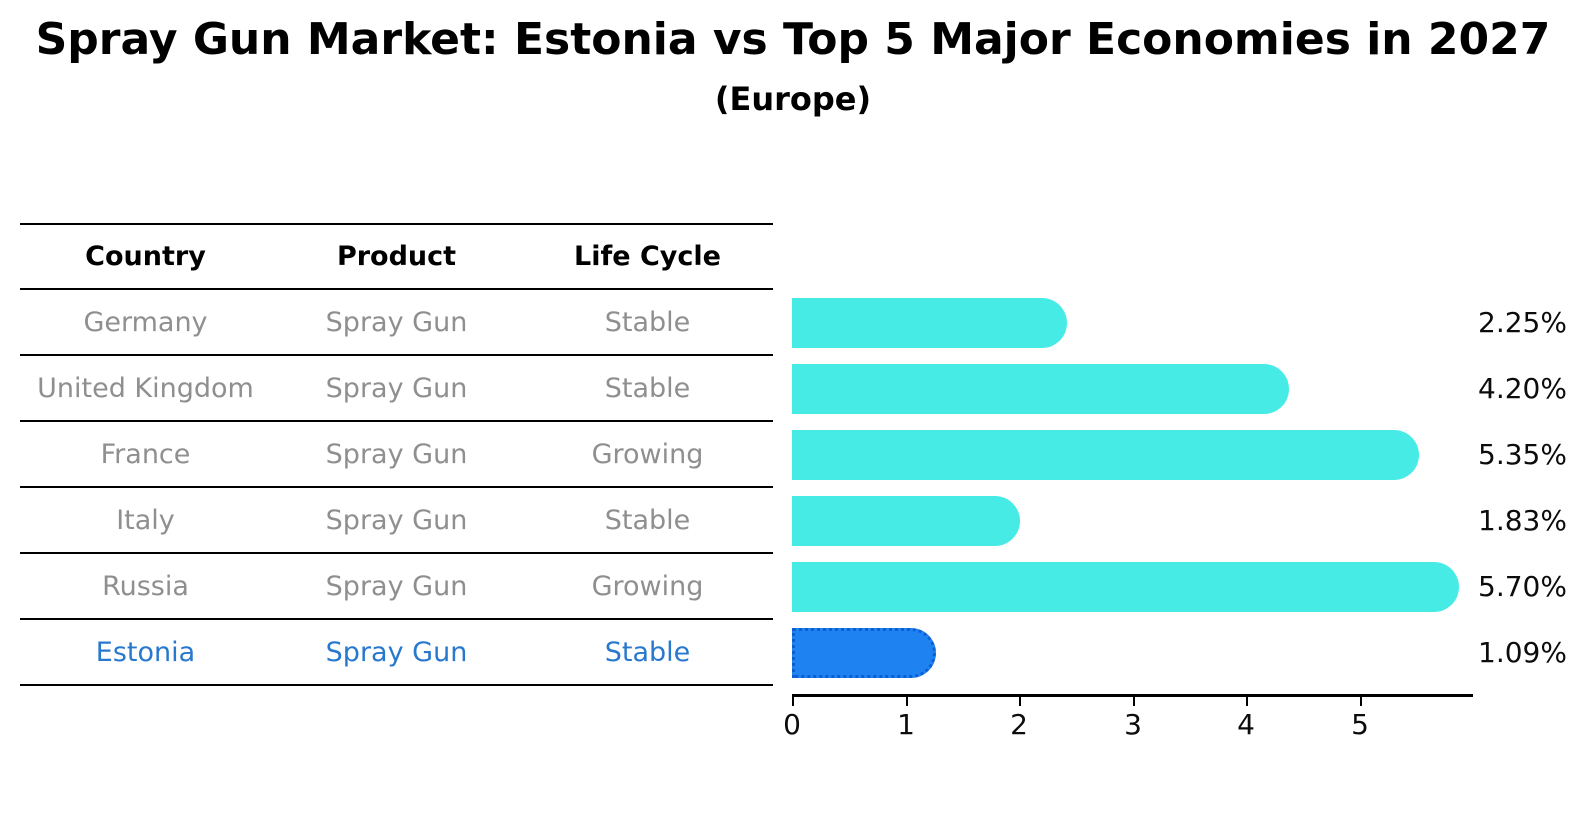 Image resolution: width=1586 pixels, height=823 pixels. I want to click on x-axis-tick-label: 5, so click(1360, 724).